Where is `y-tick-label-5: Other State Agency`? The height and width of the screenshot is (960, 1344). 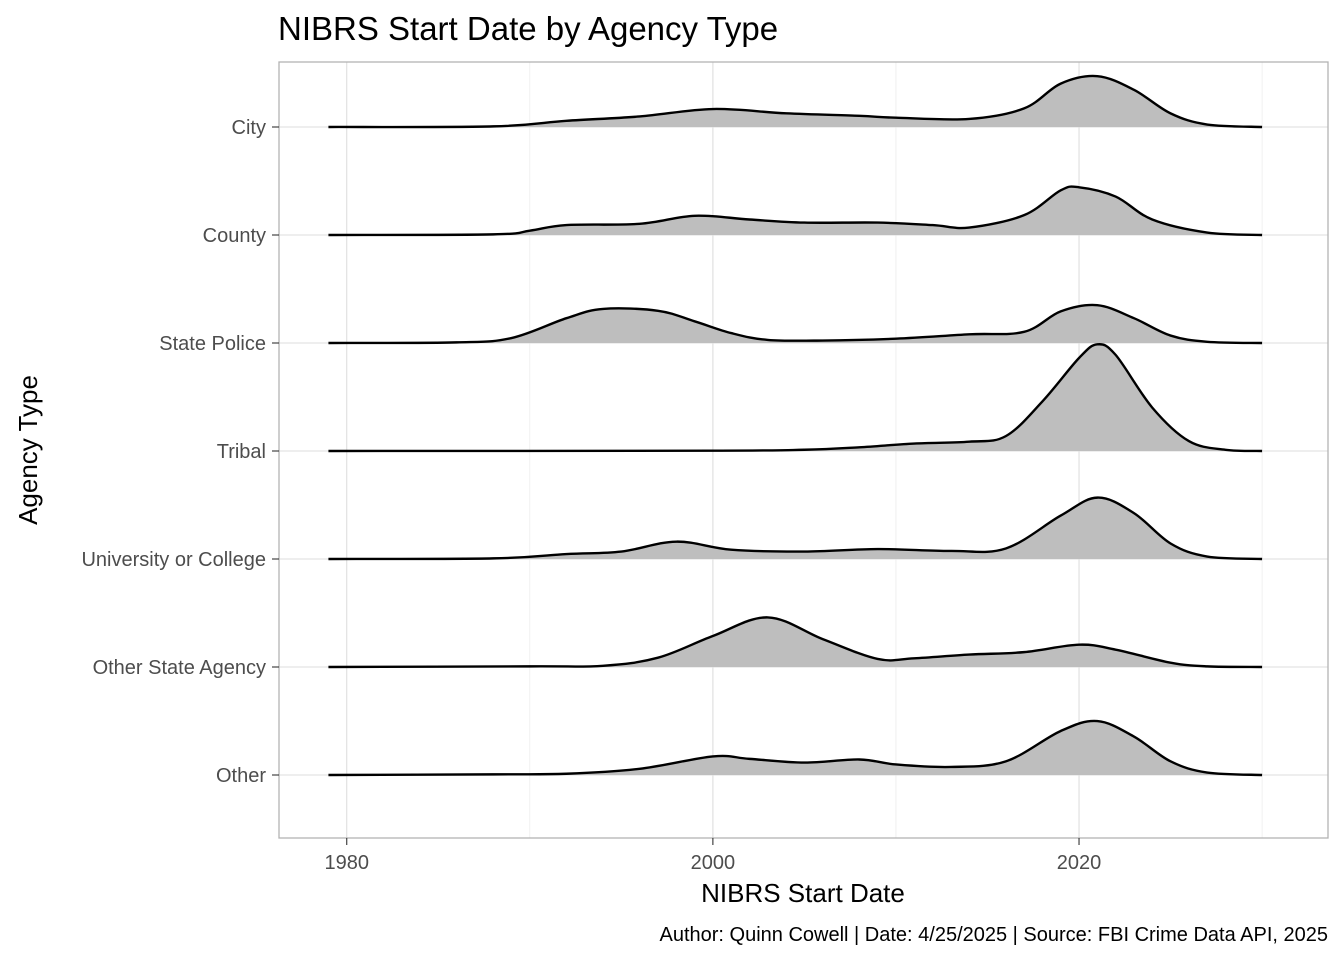 y-tick-label-5: Other State Agency is located at coordinates (179, 668).